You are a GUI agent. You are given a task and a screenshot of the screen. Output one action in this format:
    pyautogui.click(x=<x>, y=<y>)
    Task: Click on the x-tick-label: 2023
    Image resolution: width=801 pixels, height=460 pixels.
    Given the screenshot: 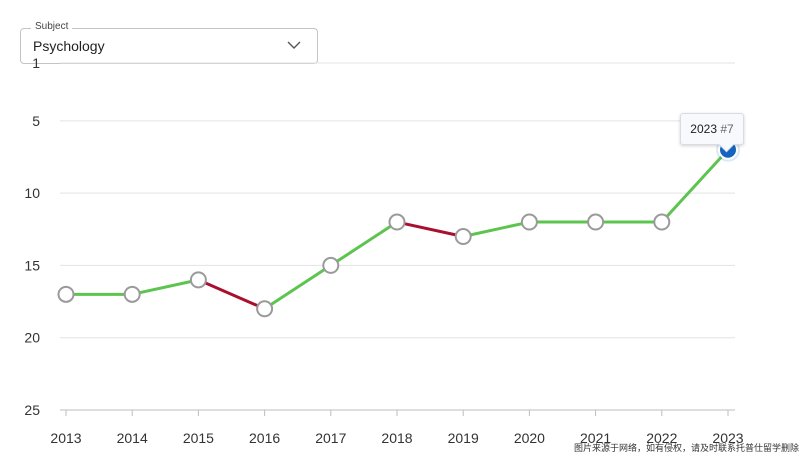 What is the action you would take?
    pyautogui.click(x=727, y=438)
    